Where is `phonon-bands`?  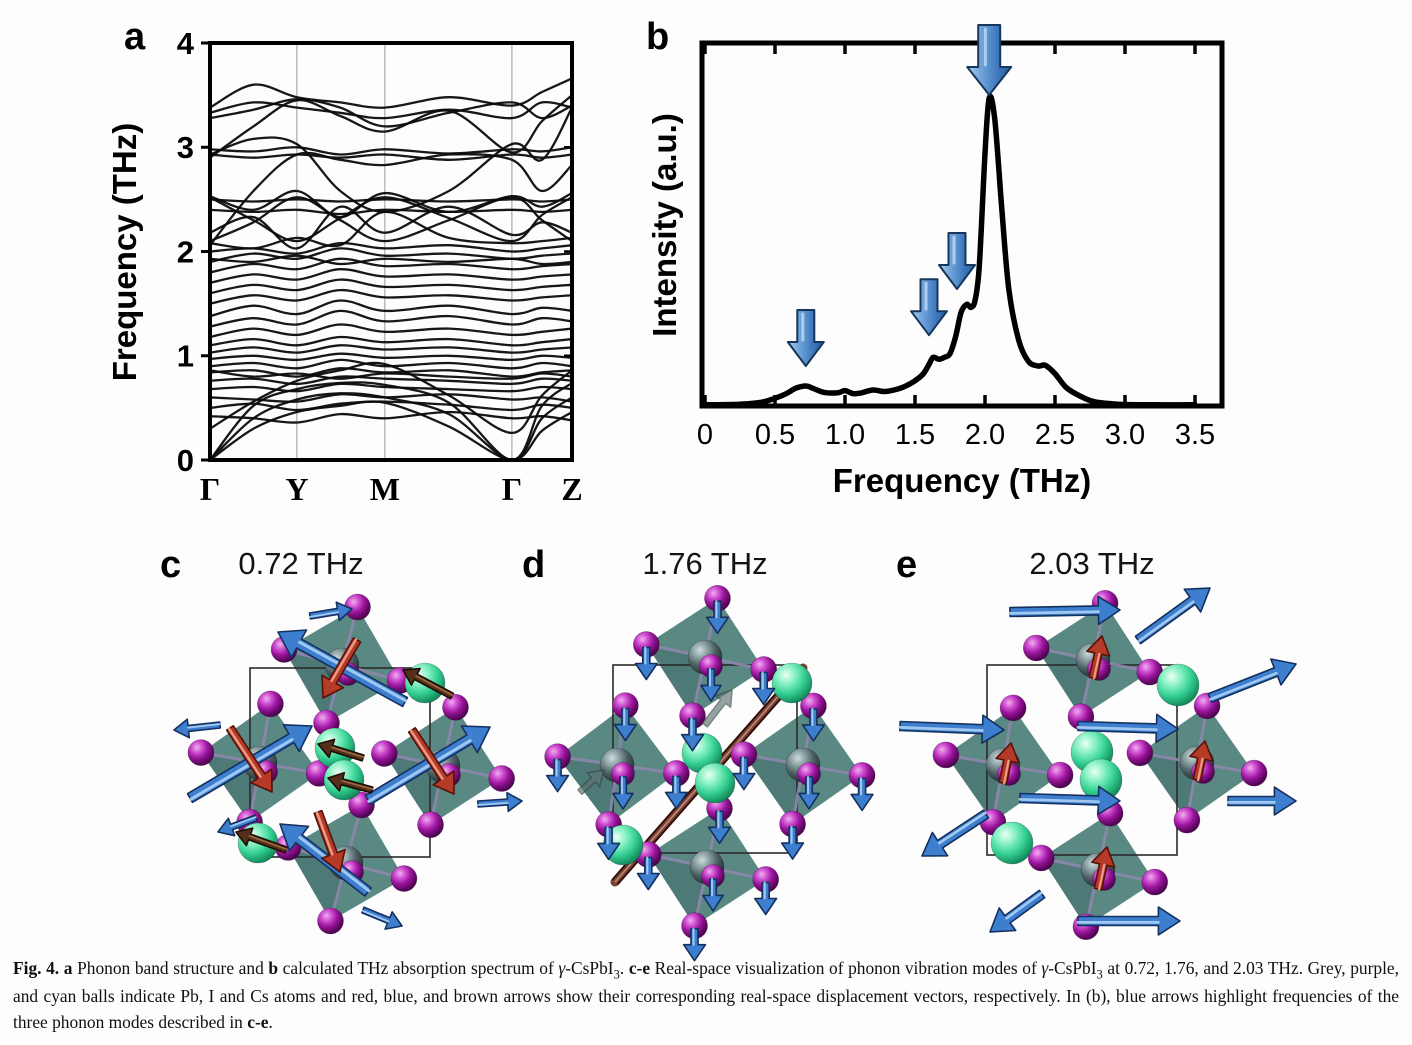 phonon-bands is located at coordinates (391, 268).